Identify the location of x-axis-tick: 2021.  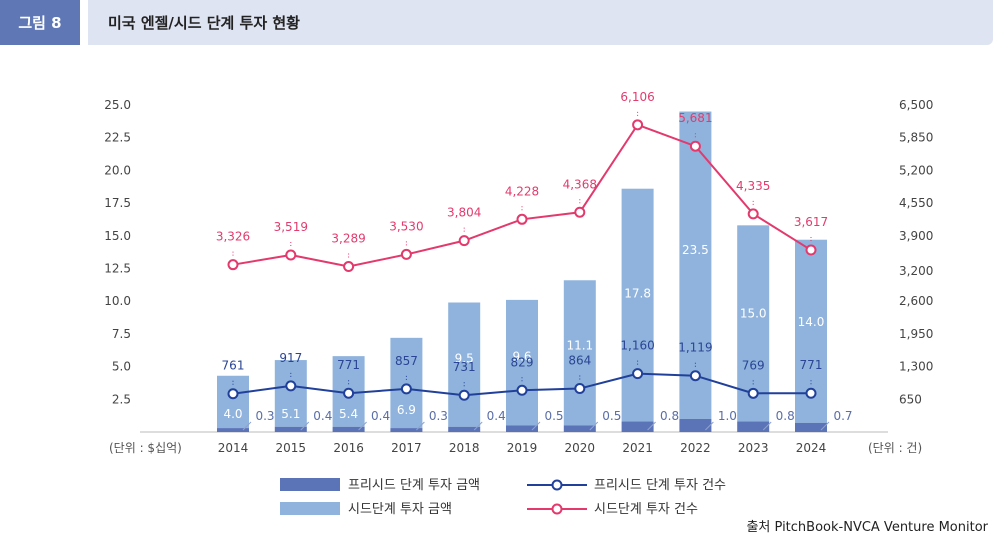
(637, 448).